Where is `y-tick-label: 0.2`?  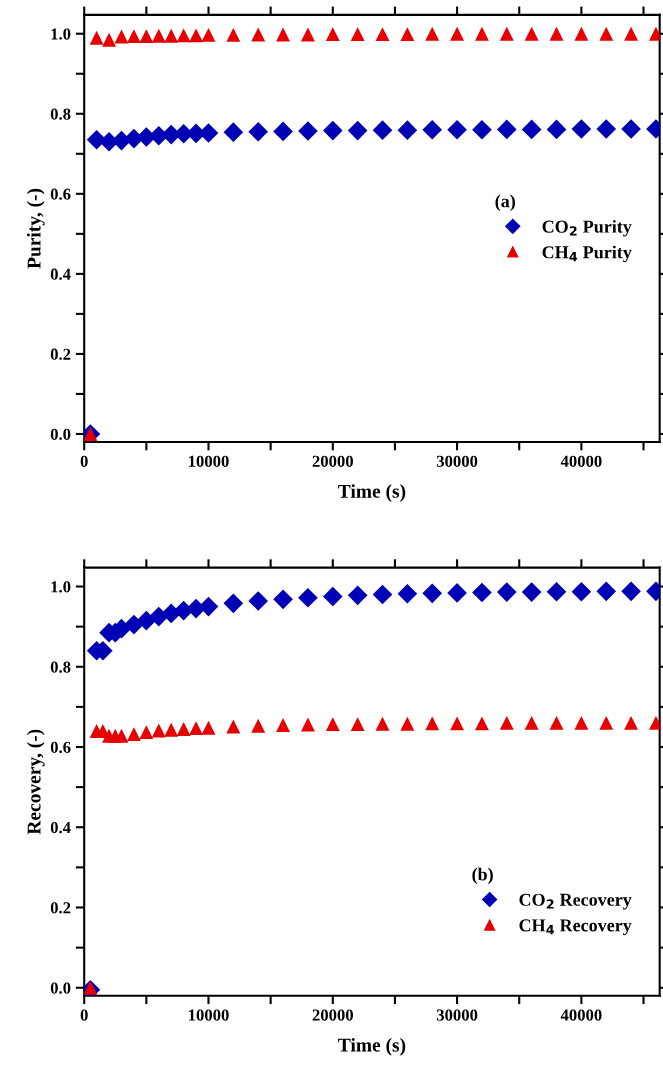 y-tick-label: 0.2 is located at coordinates (60, 908).